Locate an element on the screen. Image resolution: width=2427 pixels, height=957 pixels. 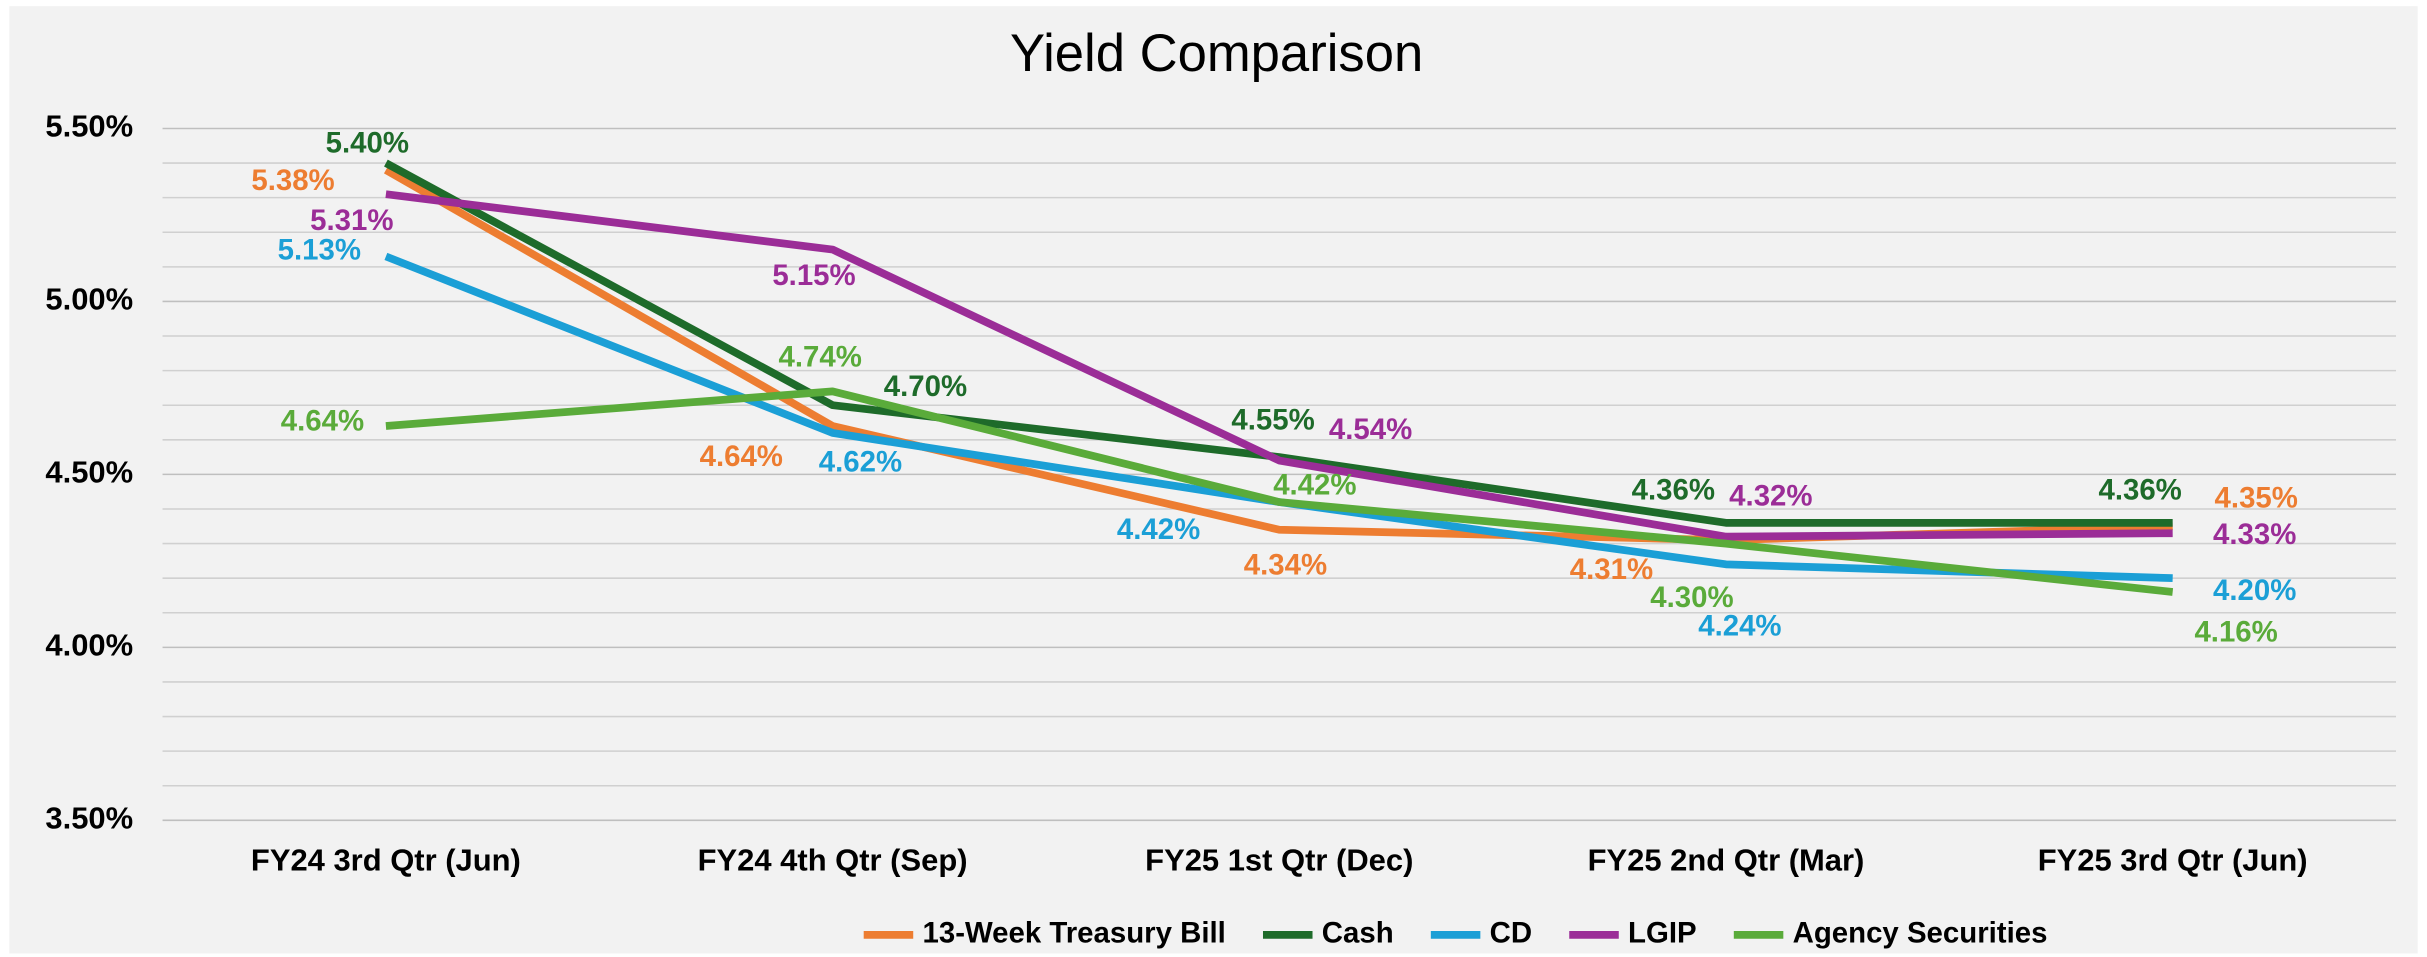
data-label: 4.54% is located at coordinates (1370, 429).